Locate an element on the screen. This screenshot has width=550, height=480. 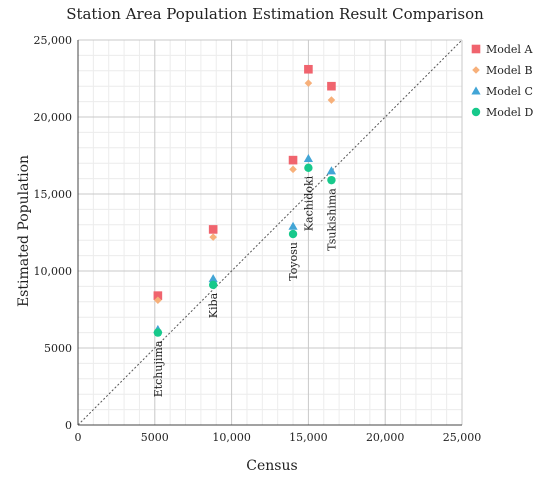
y-axis-label: Estimated Population is located at coordinates (24, 231).